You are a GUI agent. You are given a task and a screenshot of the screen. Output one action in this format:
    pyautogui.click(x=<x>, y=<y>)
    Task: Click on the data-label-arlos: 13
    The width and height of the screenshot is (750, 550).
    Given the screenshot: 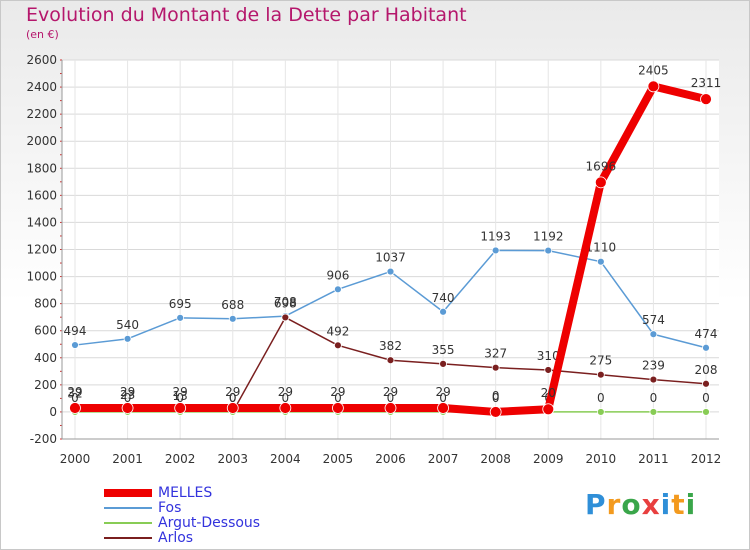 What is the action you would take?
    pyautogui.click(x=180, y=396)
    